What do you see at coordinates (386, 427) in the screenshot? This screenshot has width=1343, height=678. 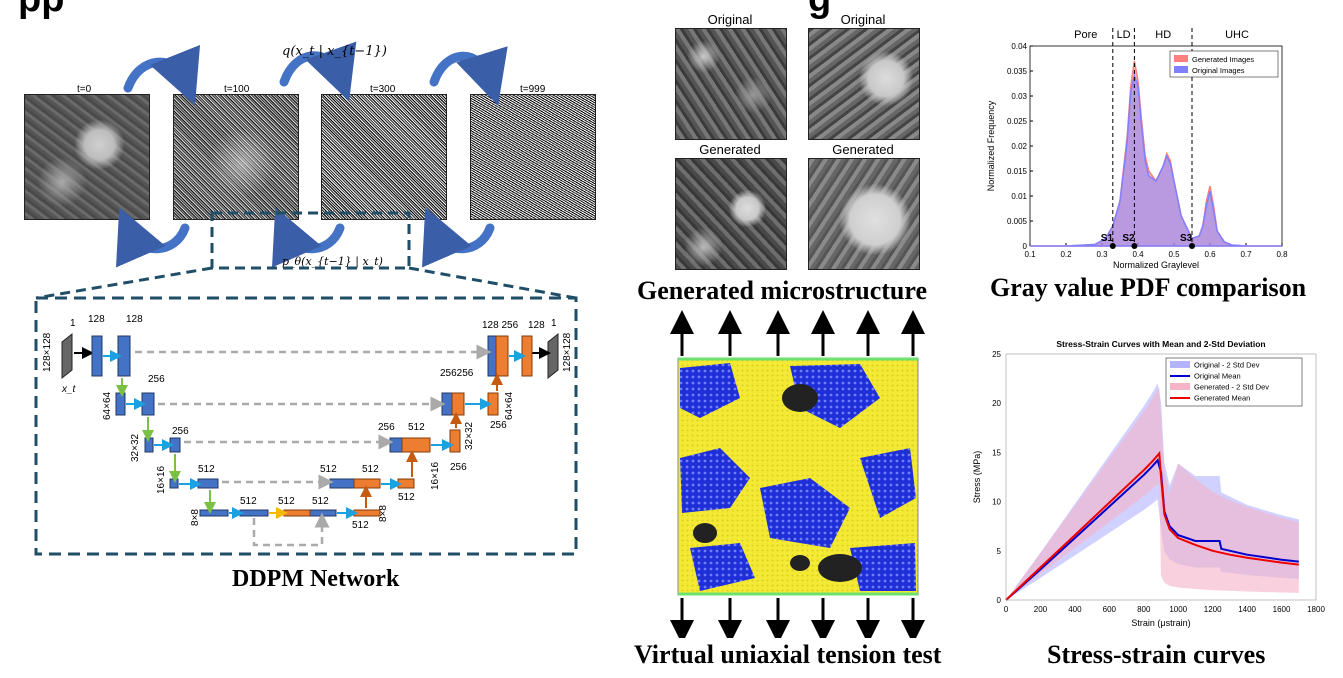 I see `net-label-u256: 256` at bounding box center [386, 427].